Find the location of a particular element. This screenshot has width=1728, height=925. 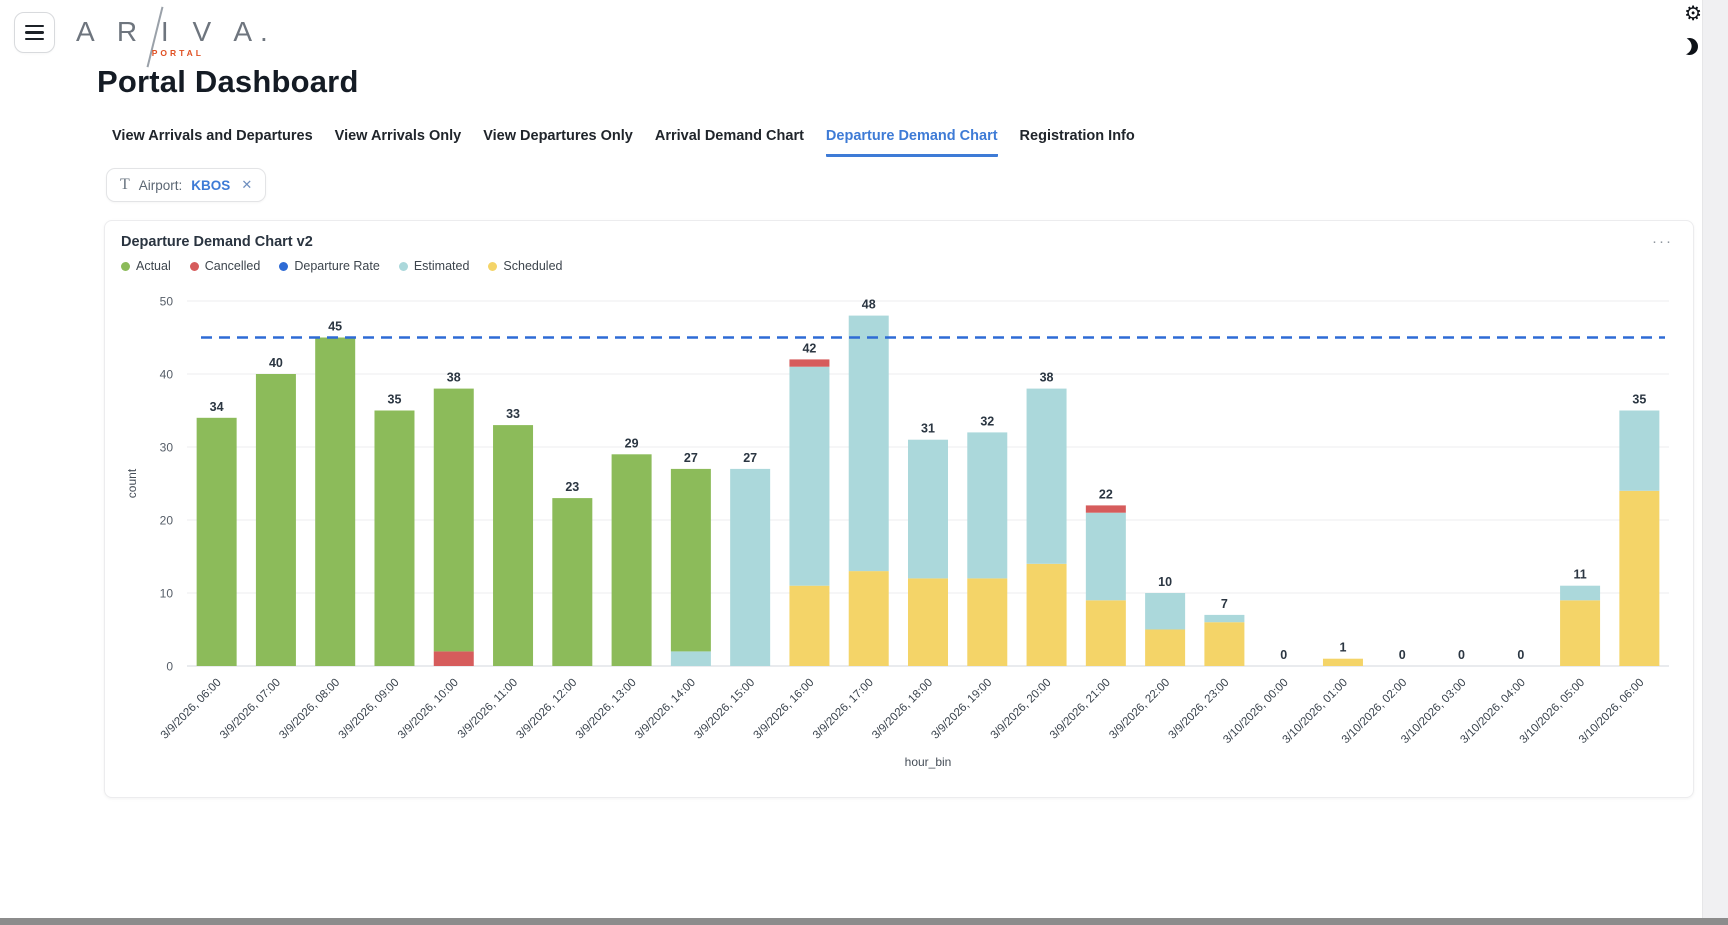

page-title: Portal Dashboard is located at coordinates (228, 81).